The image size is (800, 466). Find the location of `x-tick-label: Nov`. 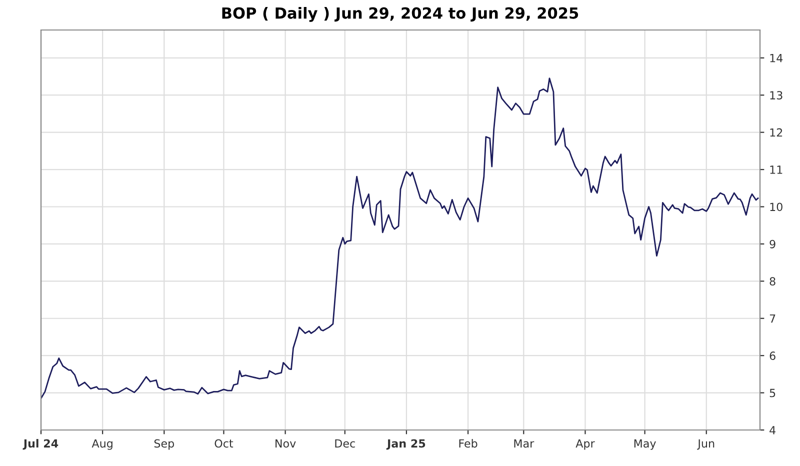

x-tick-label: Nov is located at coordinates (286, 443).